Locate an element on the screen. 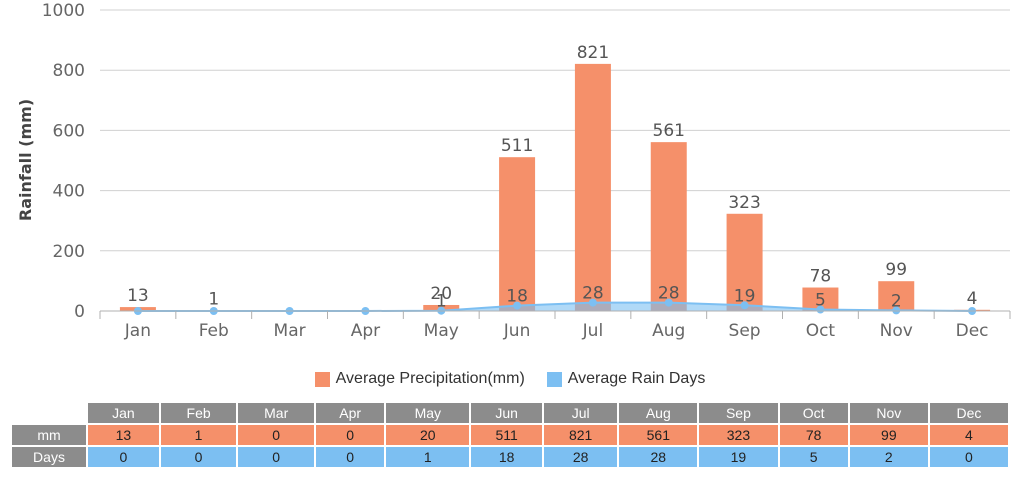 The height and width of the screenshot is (479, 1020). table-cell: 20 is located at coordinates (428, 435).